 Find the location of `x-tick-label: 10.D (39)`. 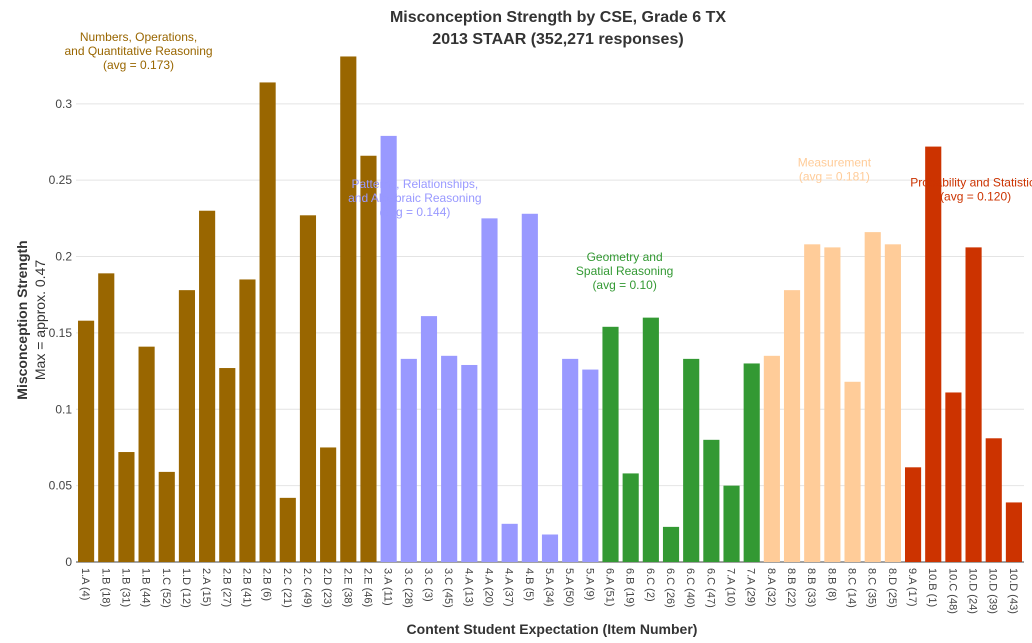

x-tick-label: 10.D (39) is located at coordinates (993, 591).